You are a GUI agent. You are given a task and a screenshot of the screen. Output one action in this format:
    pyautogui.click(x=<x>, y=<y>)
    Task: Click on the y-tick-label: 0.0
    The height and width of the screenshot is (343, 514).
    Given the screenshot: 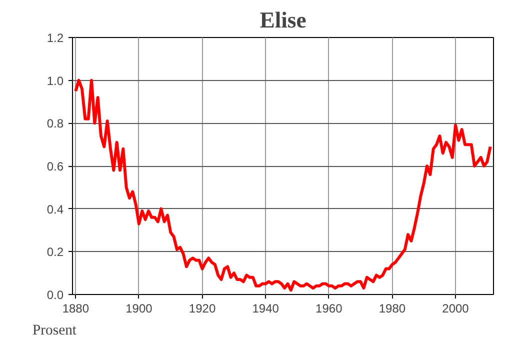 What is the action you would take?
    pyautogui.click(x=55, y=295)
    